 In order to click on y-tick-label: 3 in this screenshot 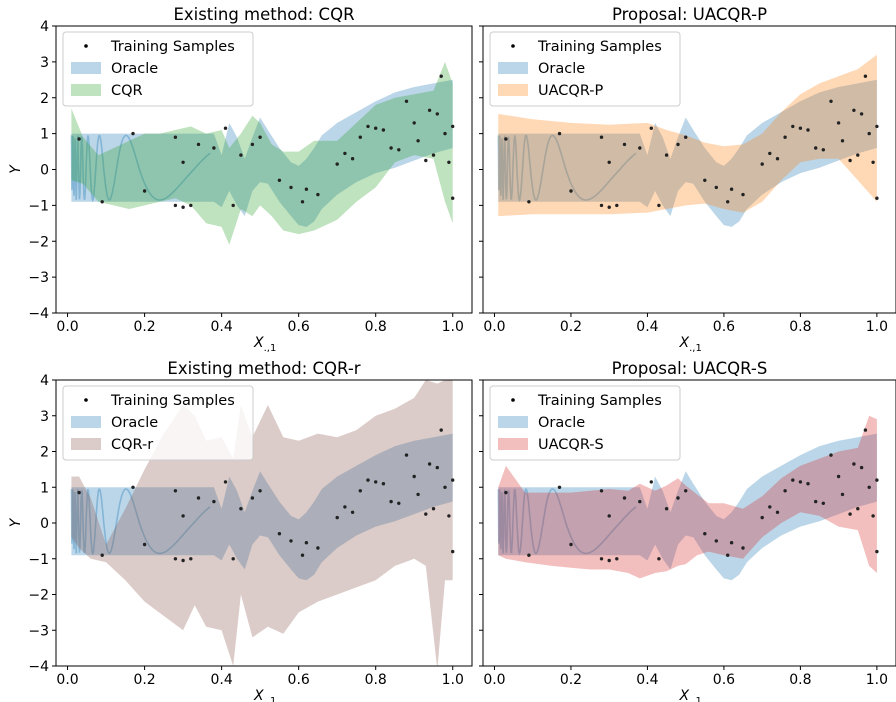, I will do `click(44, 63)`.